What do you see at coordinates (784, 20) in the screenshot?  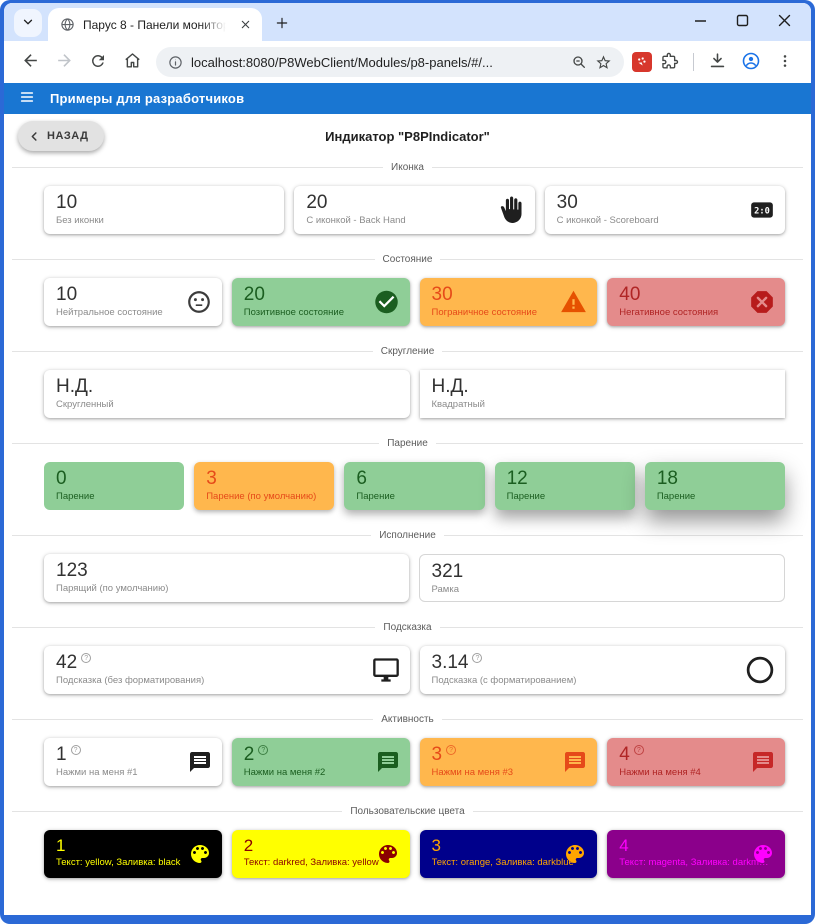 I see `close-window-button` at bounding box center [784, 20].